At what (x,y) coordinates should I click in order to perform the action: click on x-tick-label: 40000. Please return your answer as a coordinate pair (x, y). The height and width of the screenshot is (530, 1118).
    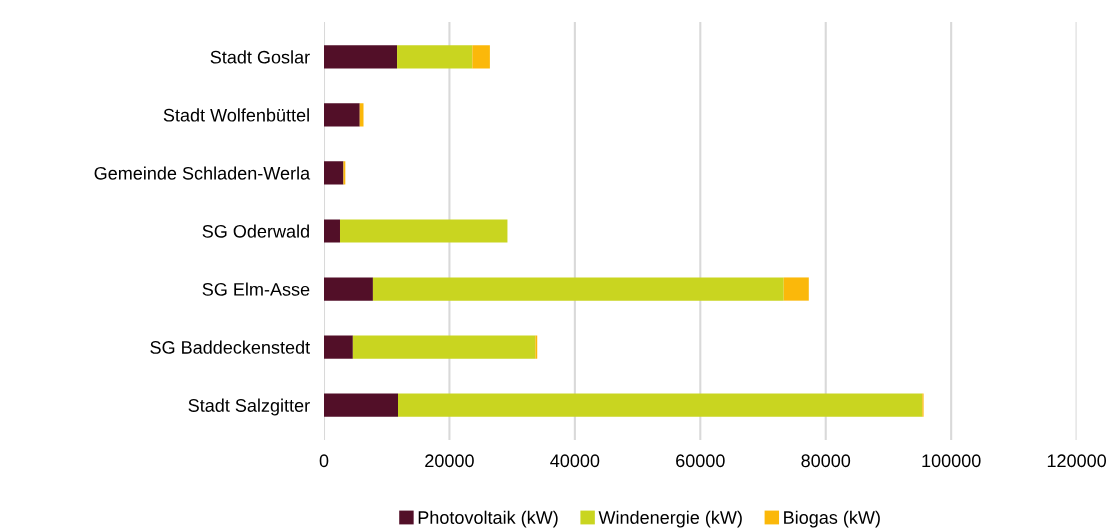
    Looking at the image, I should click on (575, 461).